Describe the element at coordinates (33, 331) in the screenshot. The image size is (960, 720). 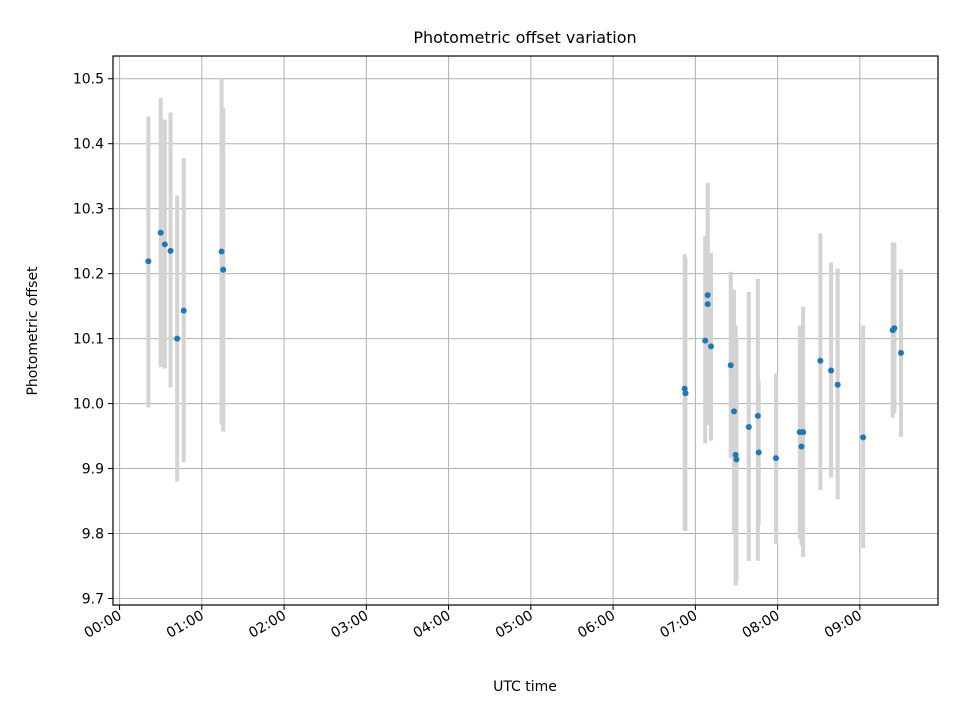
I see `y-axis-label: Photometric offset` at that location.